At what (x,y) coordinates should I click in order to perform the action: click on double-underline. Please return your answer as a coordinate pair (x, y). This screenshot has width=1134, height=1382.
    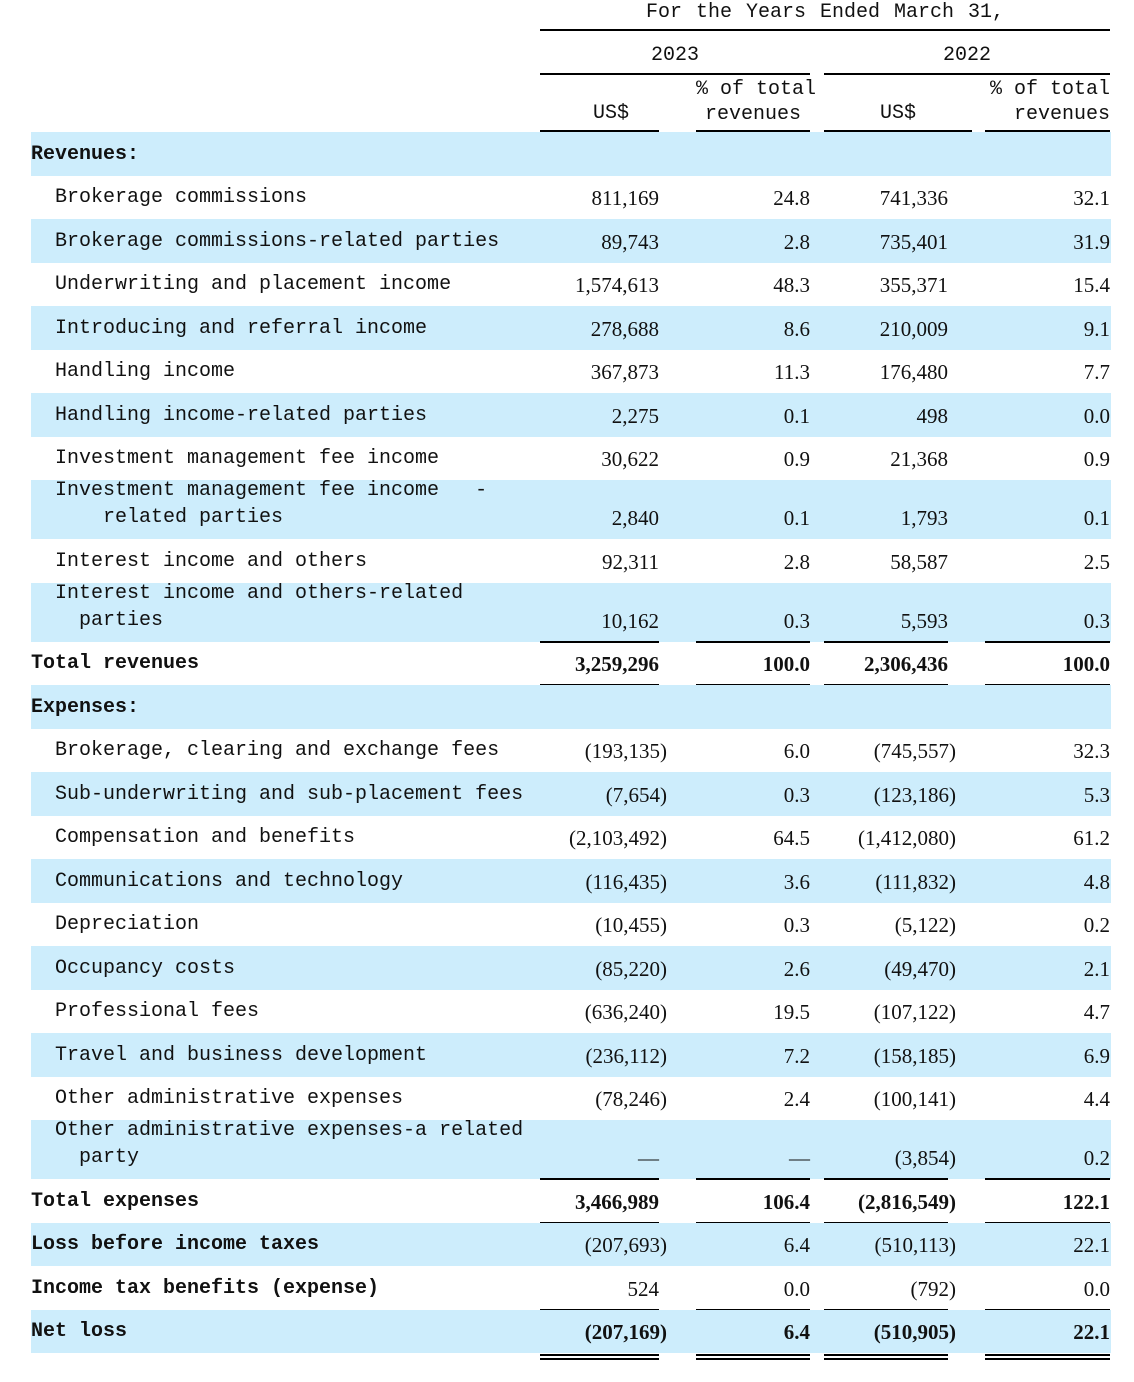
    Looking at the image, I should click on (753, 1357).